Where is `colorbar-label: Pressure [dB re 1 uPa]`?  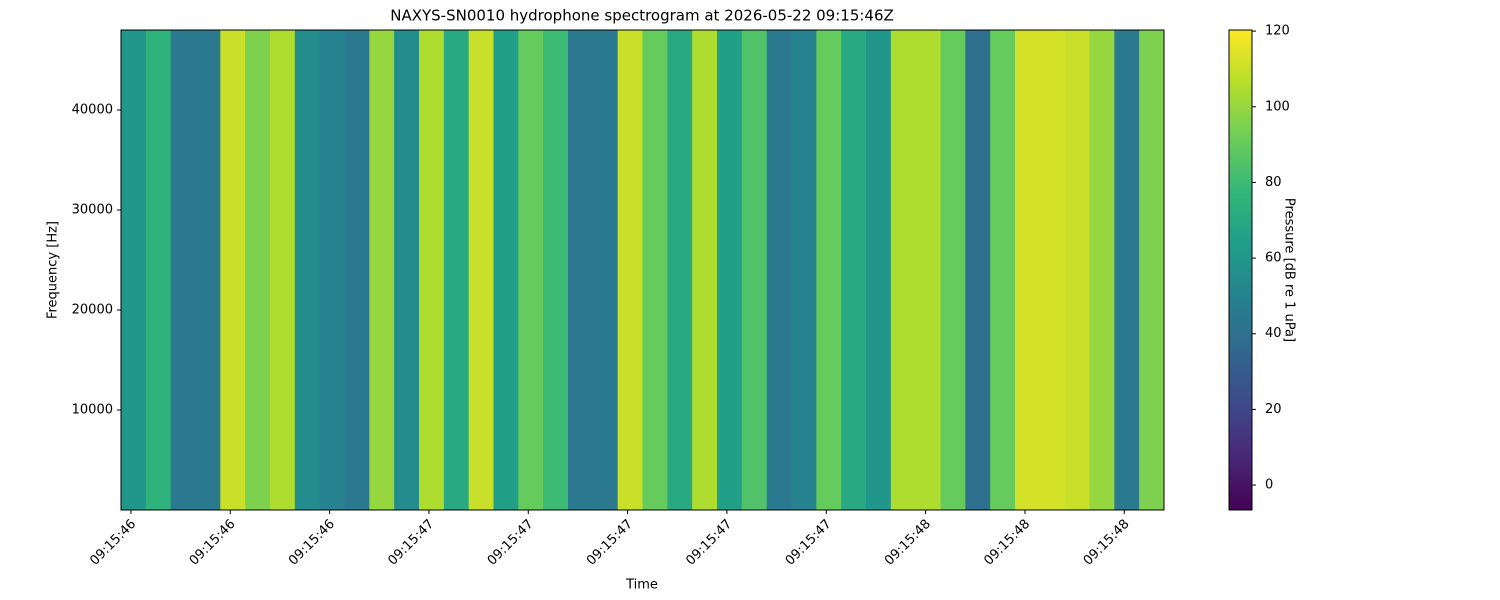 colorbar-label: Pressure [dB re 1 uPa] is located at coordinates (1289, 270).